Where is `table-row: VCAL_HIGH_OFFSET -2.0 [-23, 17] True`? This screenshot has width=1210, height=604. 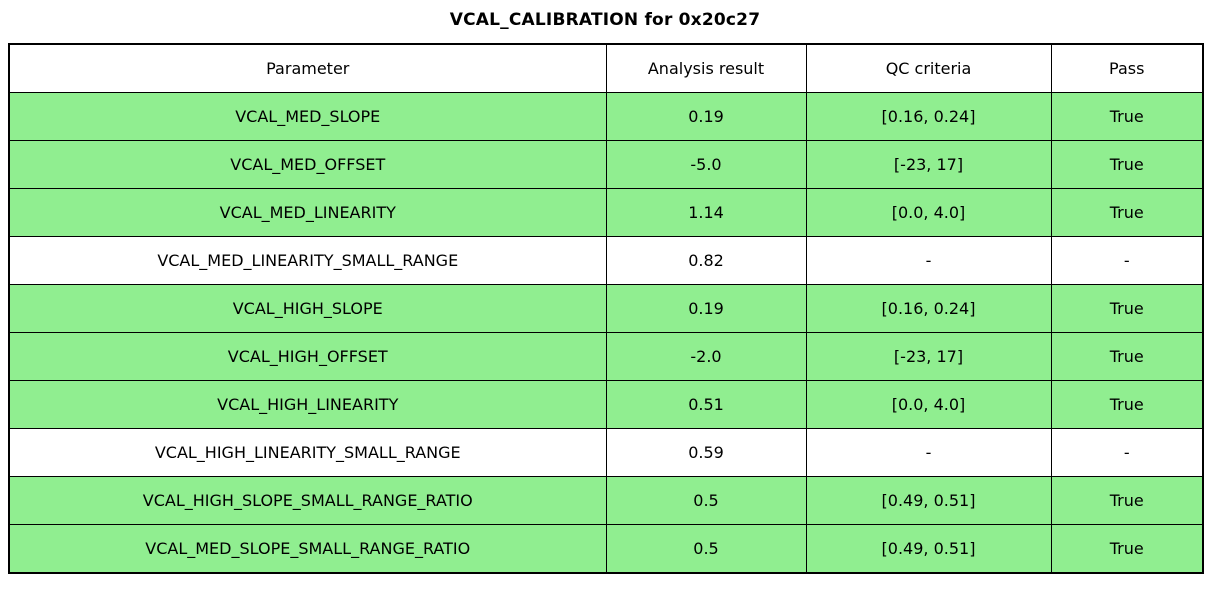
table-row: VCAL_HIGH_OFFSET -2.0 [-23, 17] True is located at coordinates (606, 356).